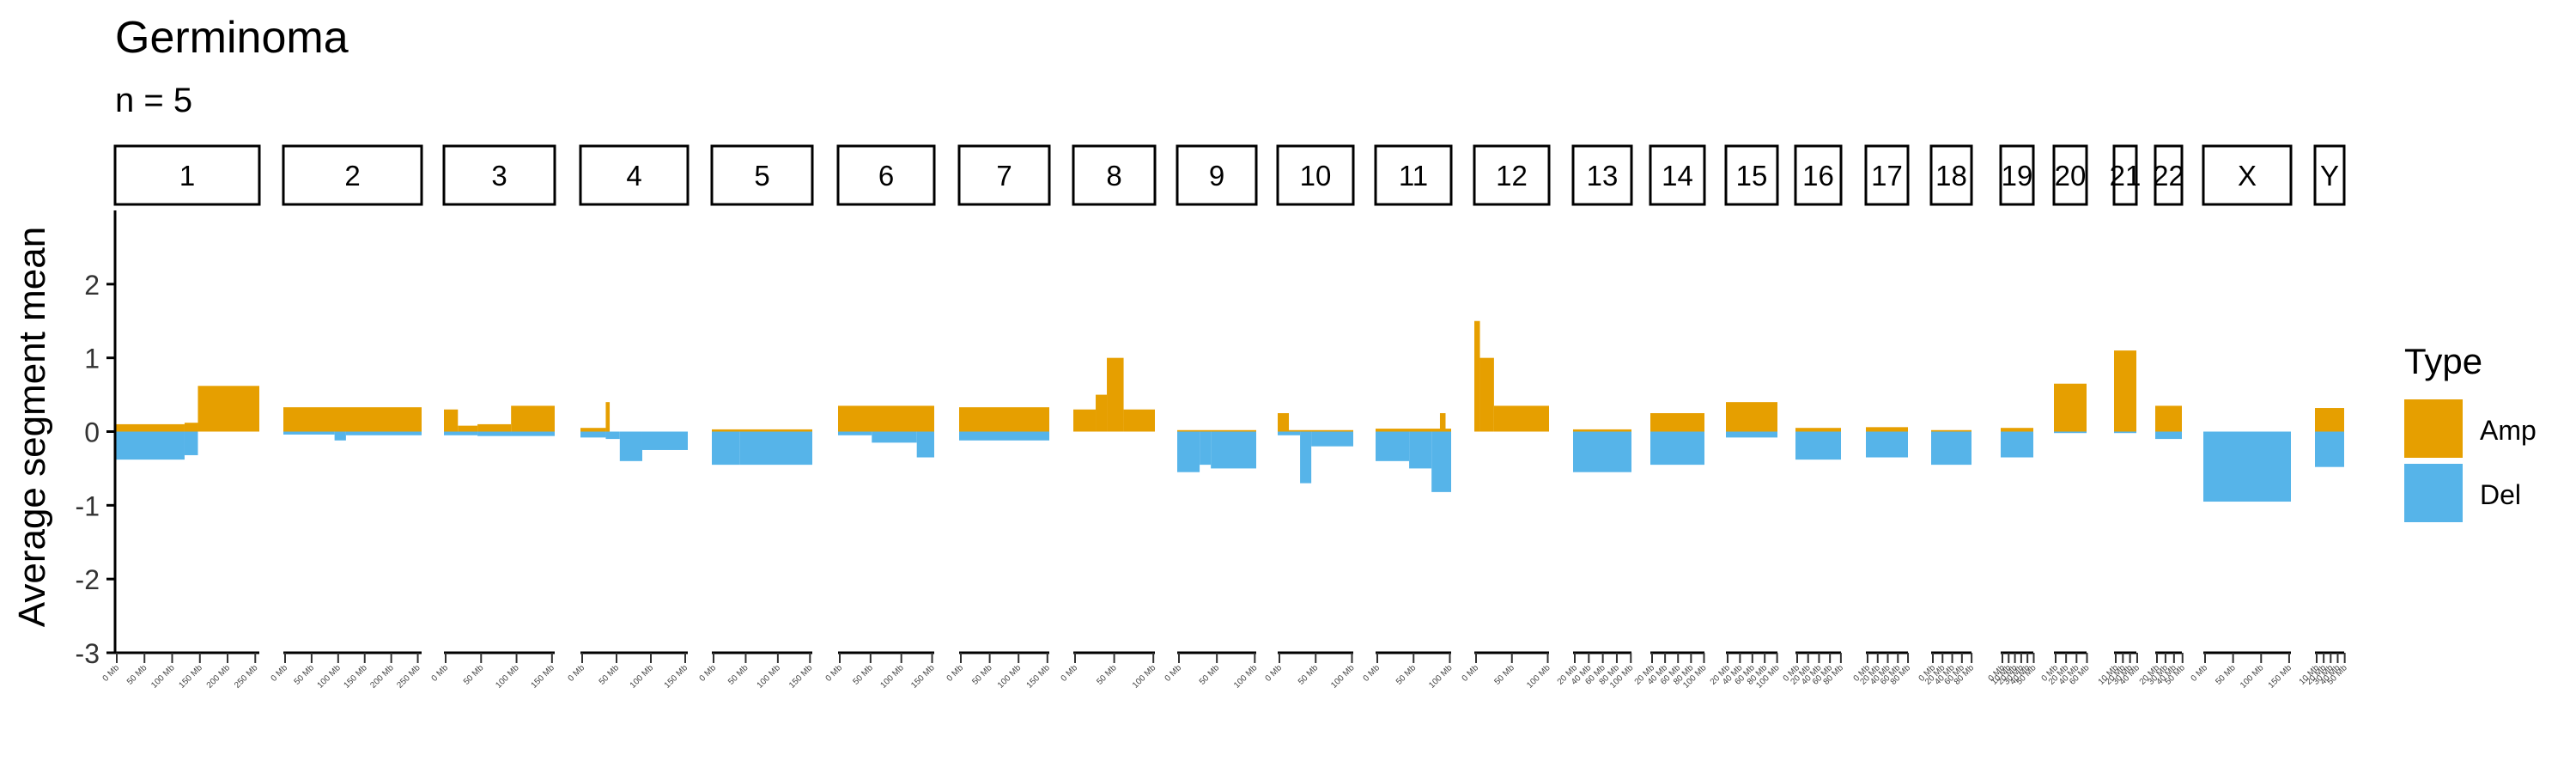 The width and height of the screenshot is (2576, 773). What do you see at coordinates (92, 432) in the screenshot?
I see `y-tick-label: 0` at bounding box center [92, 432].